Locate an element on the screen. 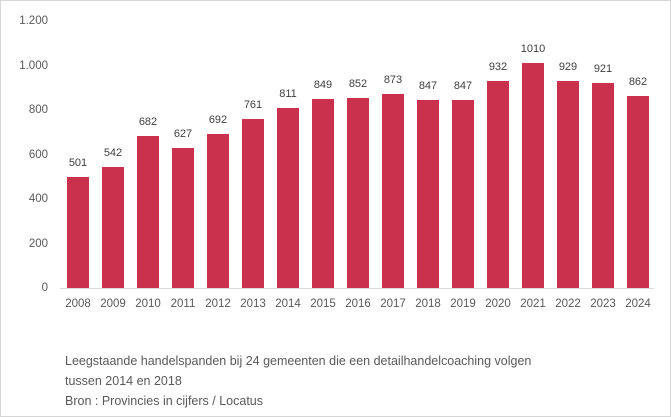 Image resolution: width=671 pixels, height=417 pixels. caption-source: Bron : Provincies in cijfers / Locatus is located at coordinates (164, 401).